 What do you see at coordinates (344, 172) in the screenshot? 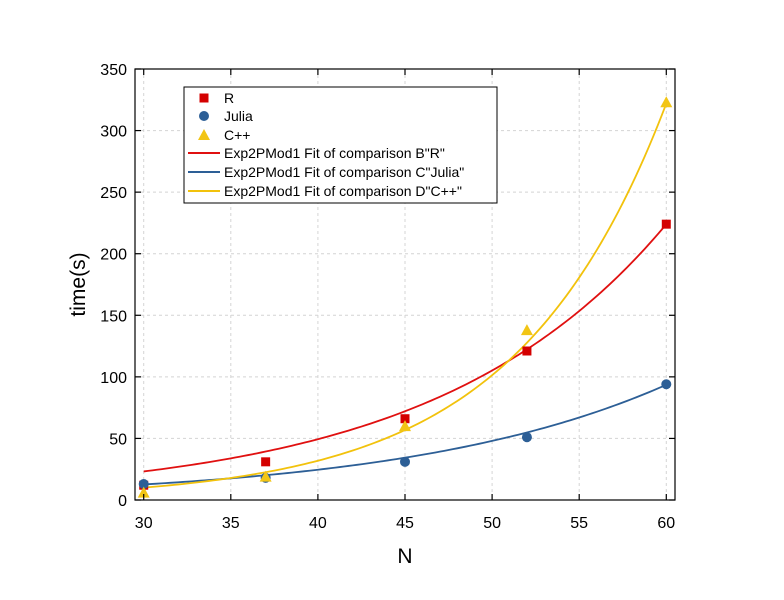
I see `legend-label: Exp2PMod1 Fit of comparison C"Julia"` at bounding box center [344, 172].